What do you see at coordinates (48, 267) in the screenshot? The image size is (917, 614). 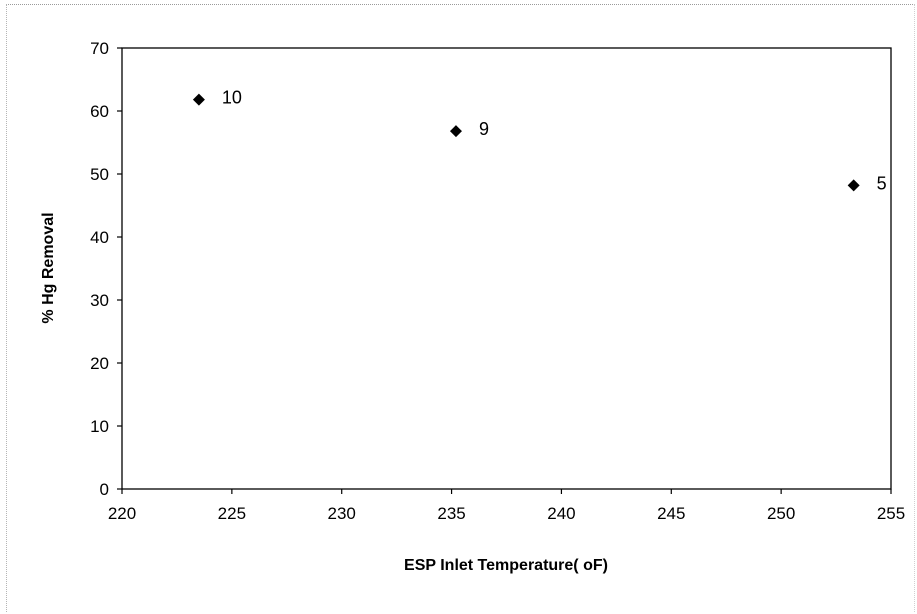 I see `y-axis-title: % Hg Removal` at bounding box center [48, 267].